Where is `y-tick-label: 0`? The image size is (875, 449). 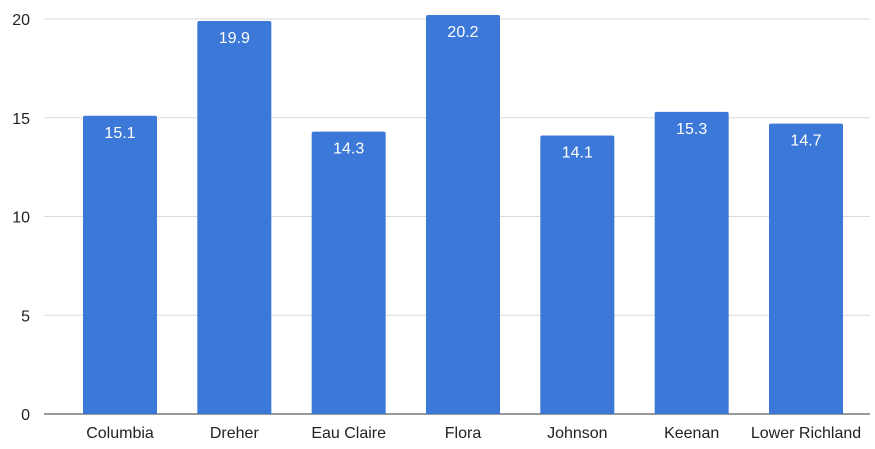
y-tick-label: 0 is located at coordinates (25, 415).